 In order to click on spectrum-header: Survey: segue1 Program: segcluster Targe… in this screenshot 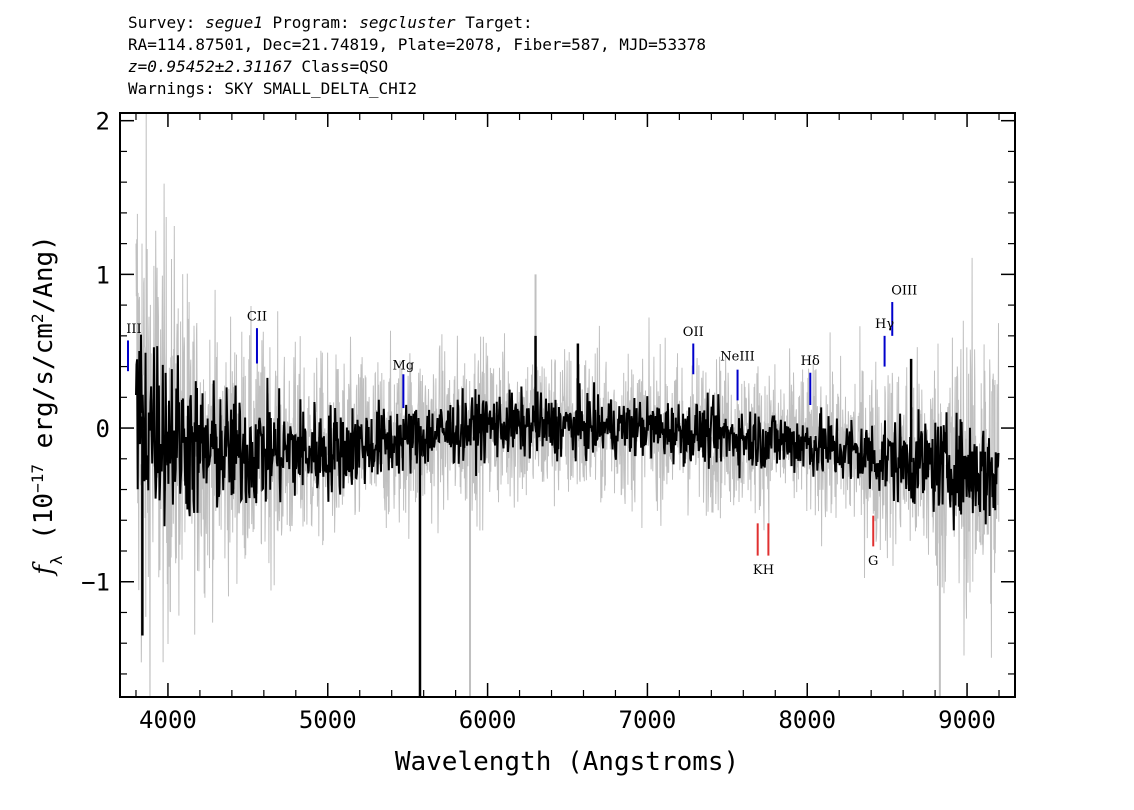, I will do `click(417, 56)`.